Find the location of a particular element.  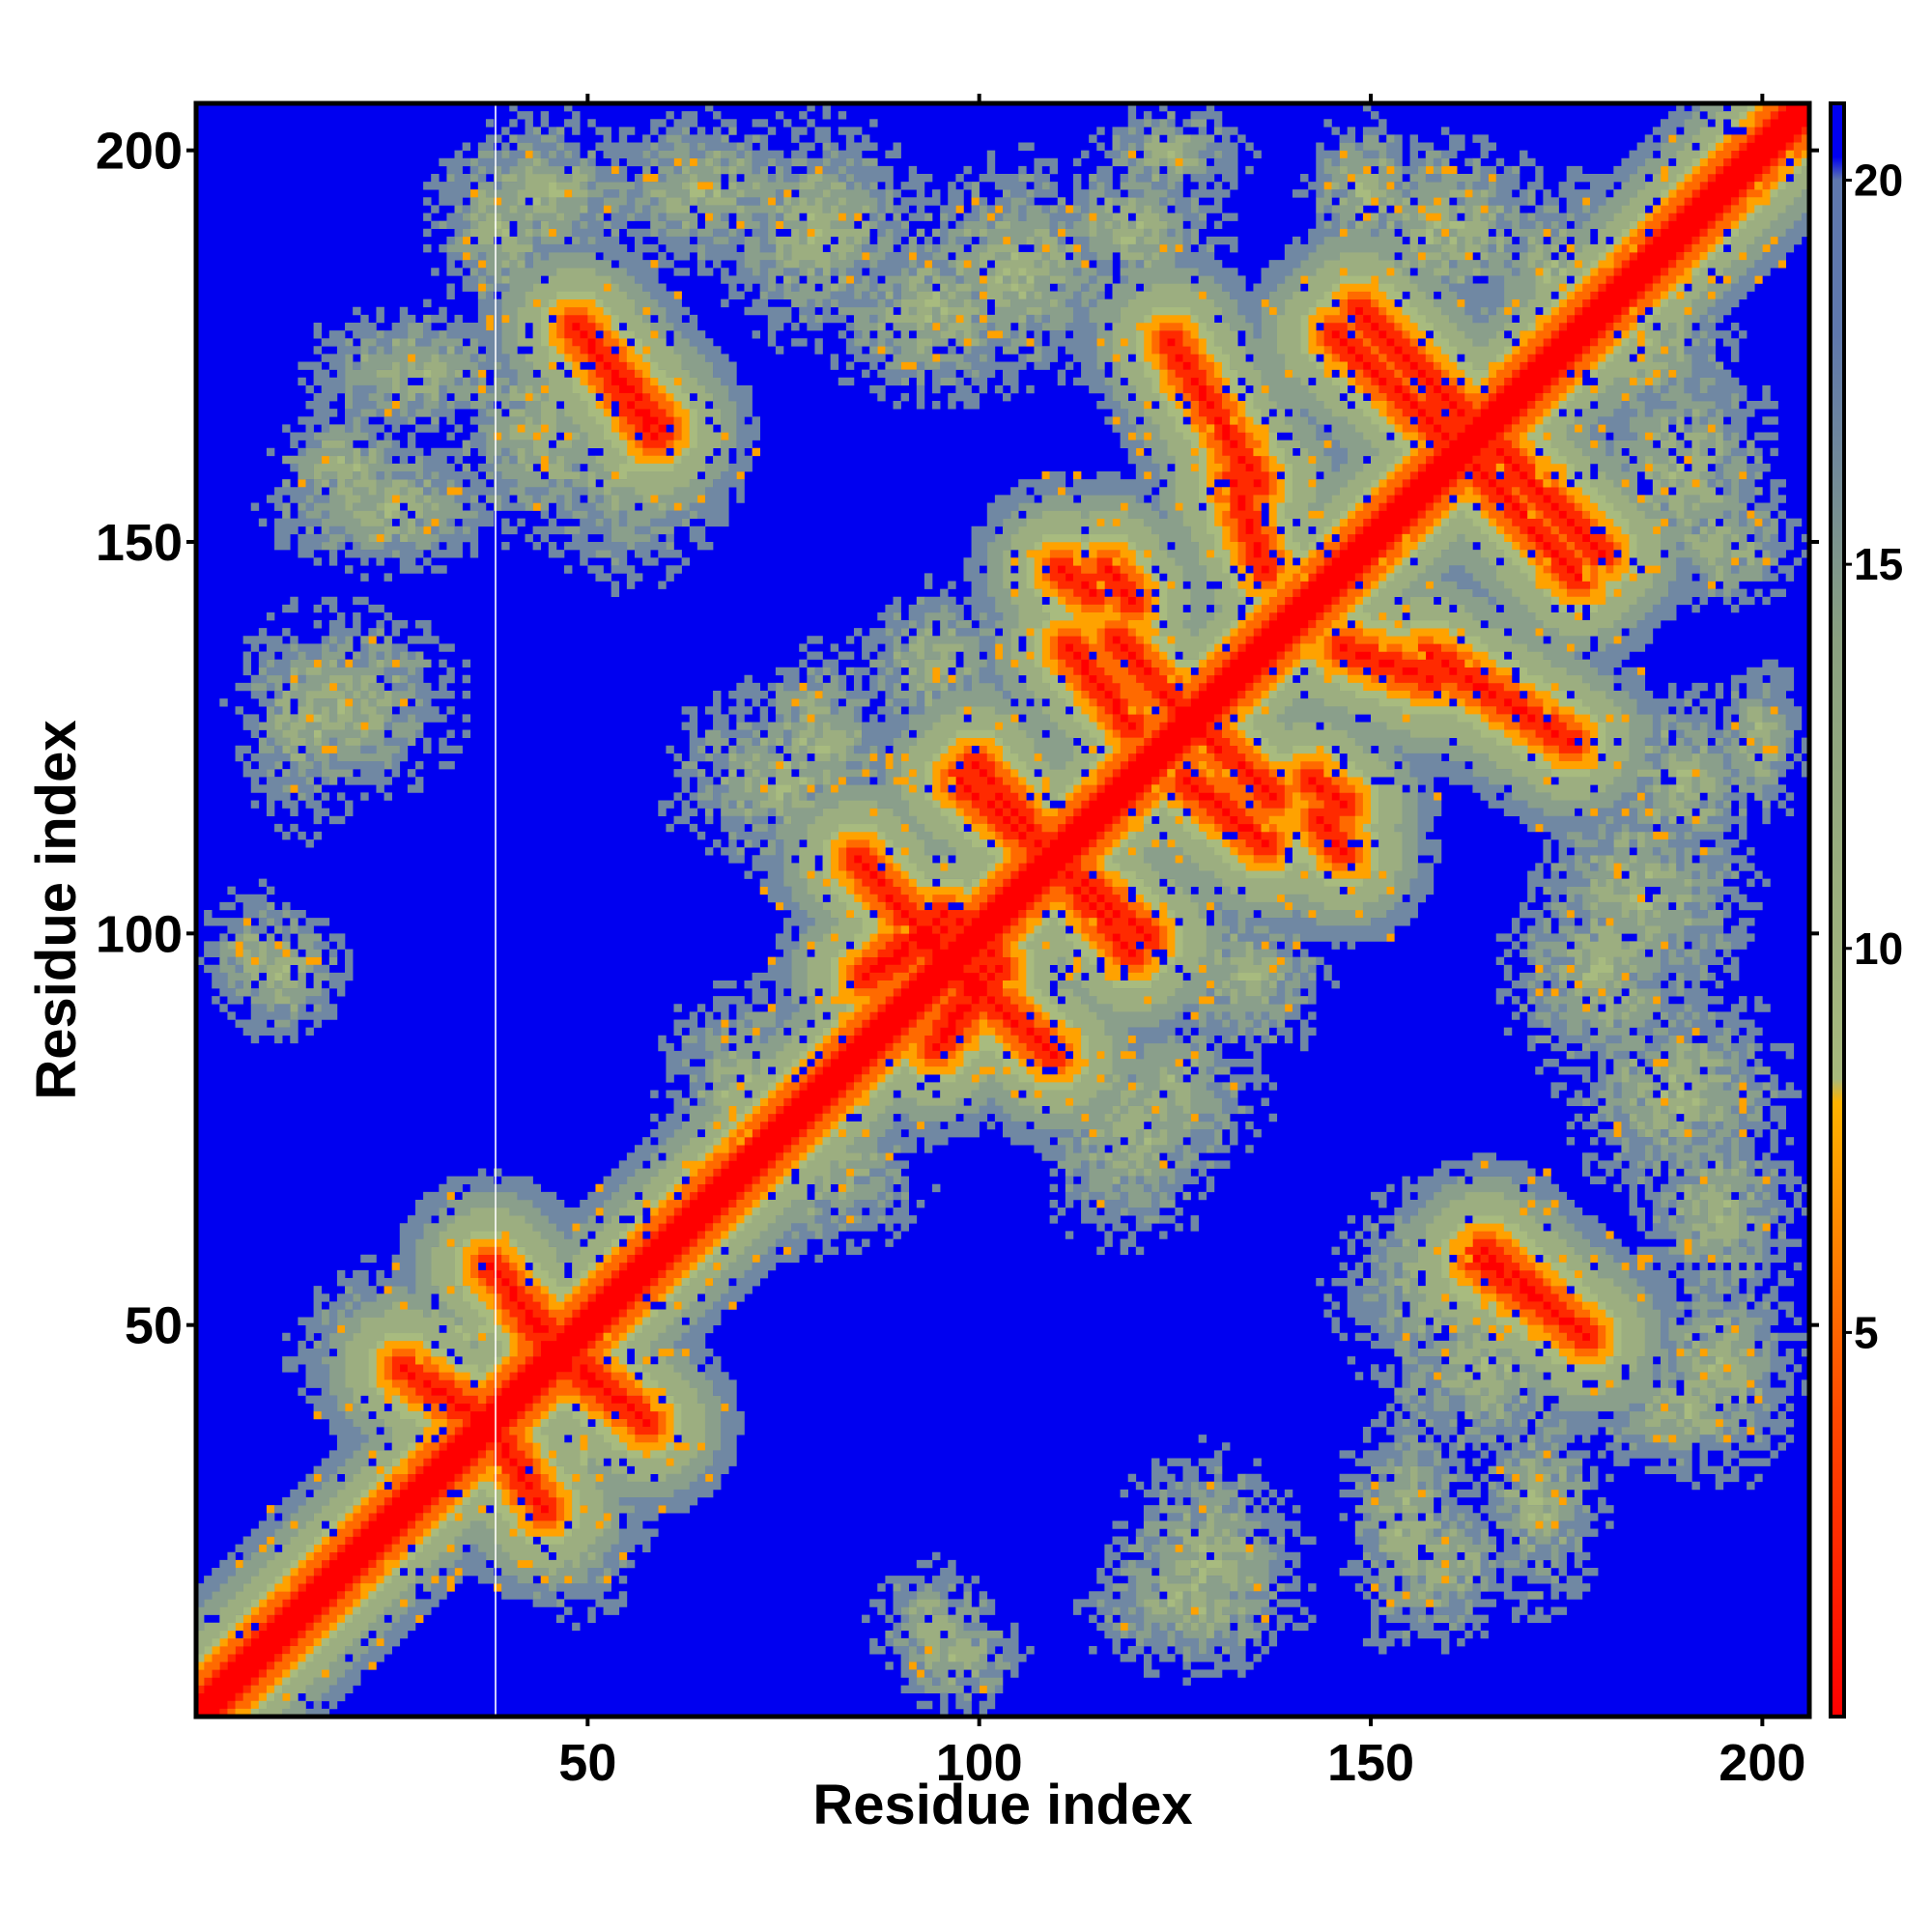

y-tick-label: 200 is located at coordinates (139, 152).